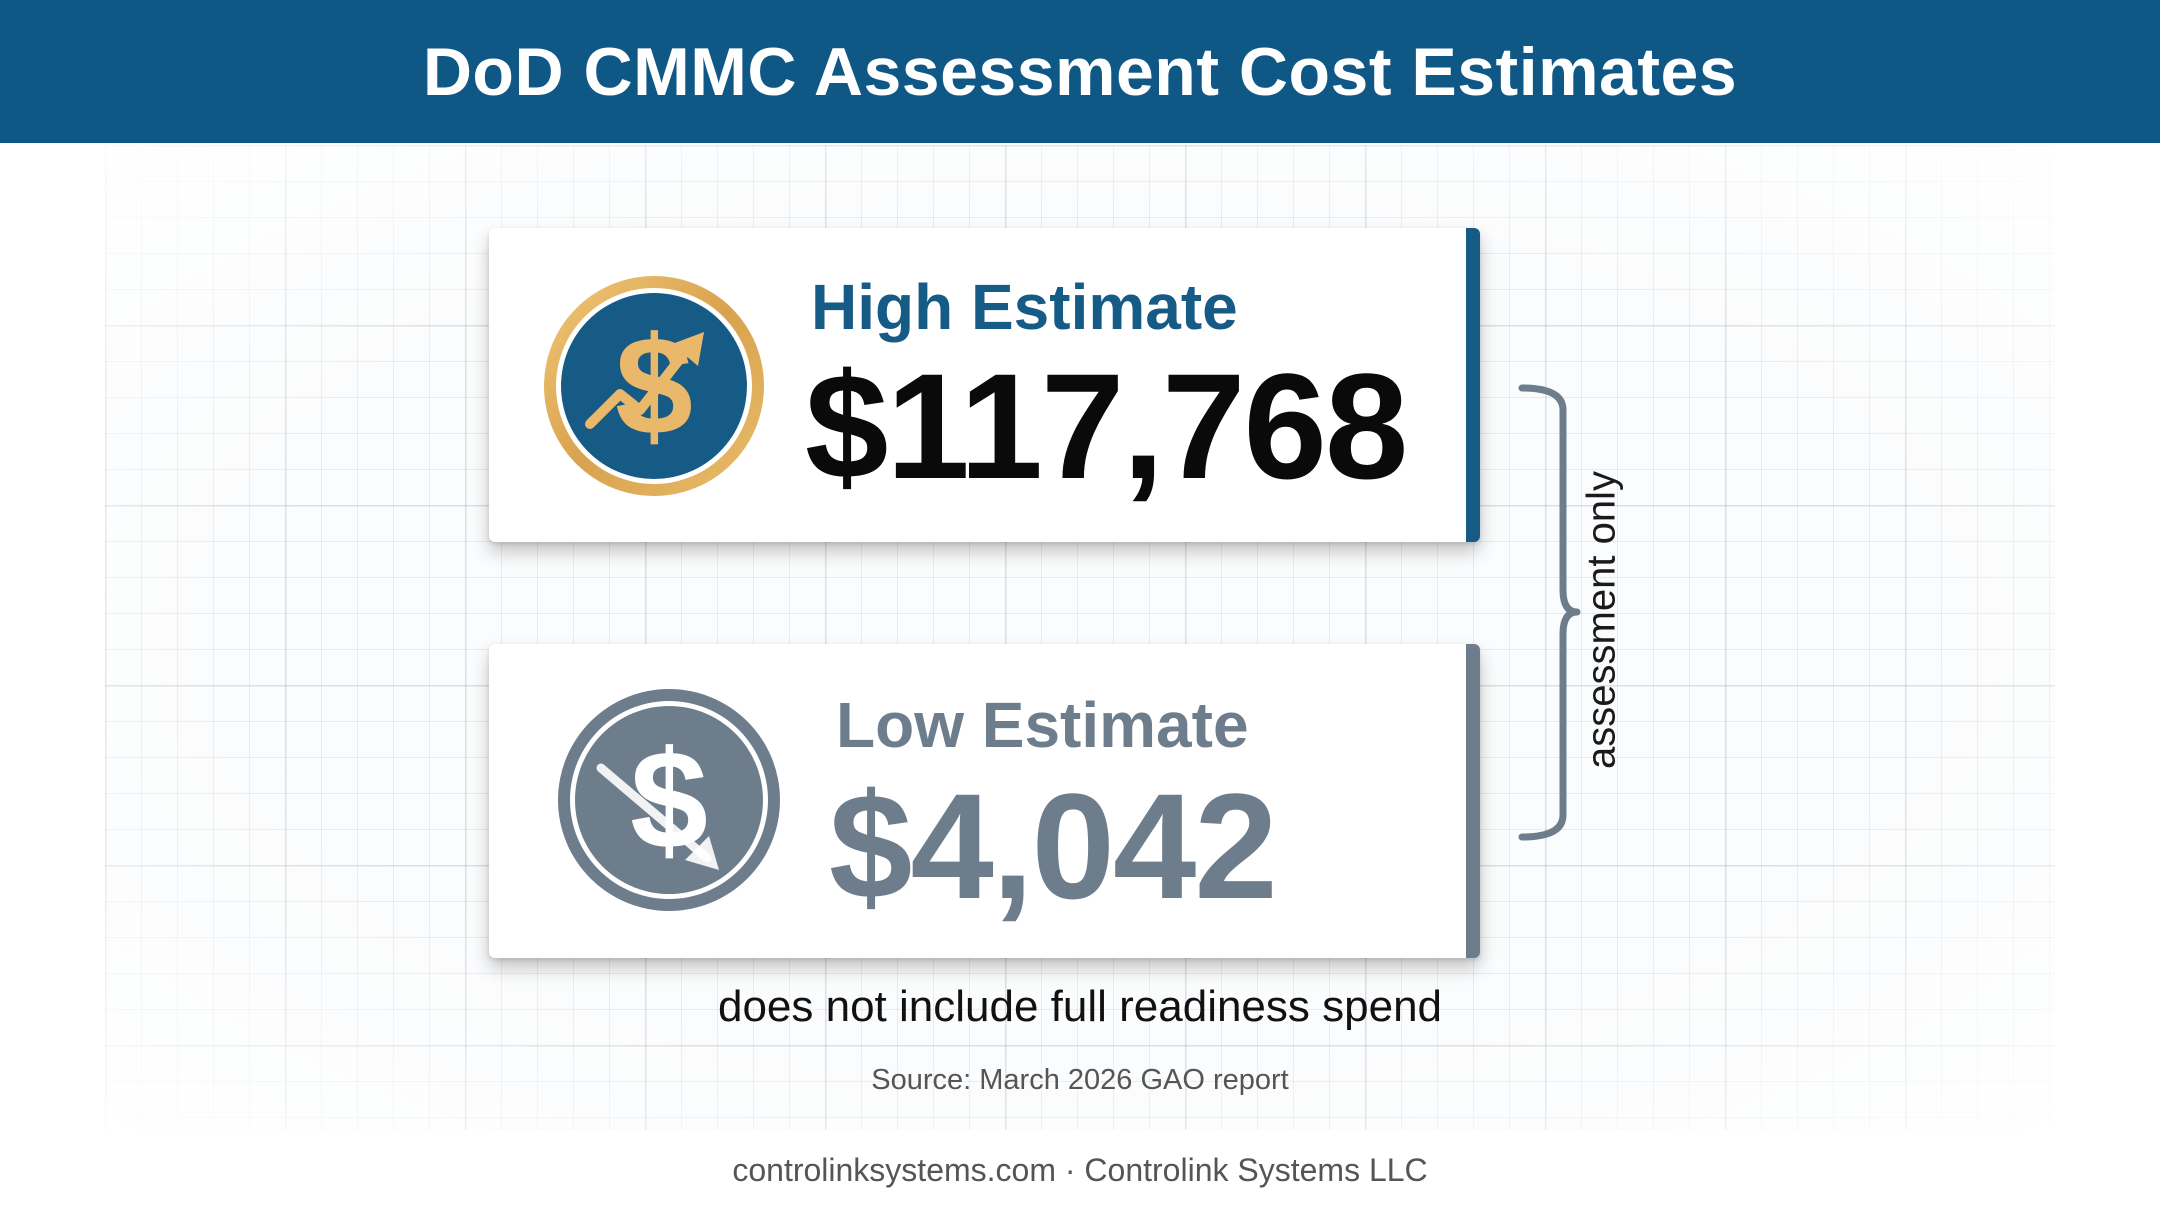  Describe the element at coordinates (1106, 426) in the screenshot. I see `high-estimate-value: $117,768` at that location.